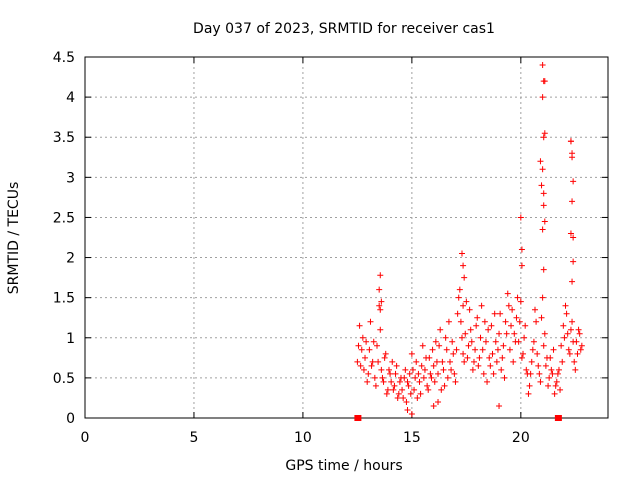 The width and height of the screenshot is (640, 480). Describe the element at coordinates (64, 379) in the screenshot. I see `y-tick-label: 0.5` at that location.